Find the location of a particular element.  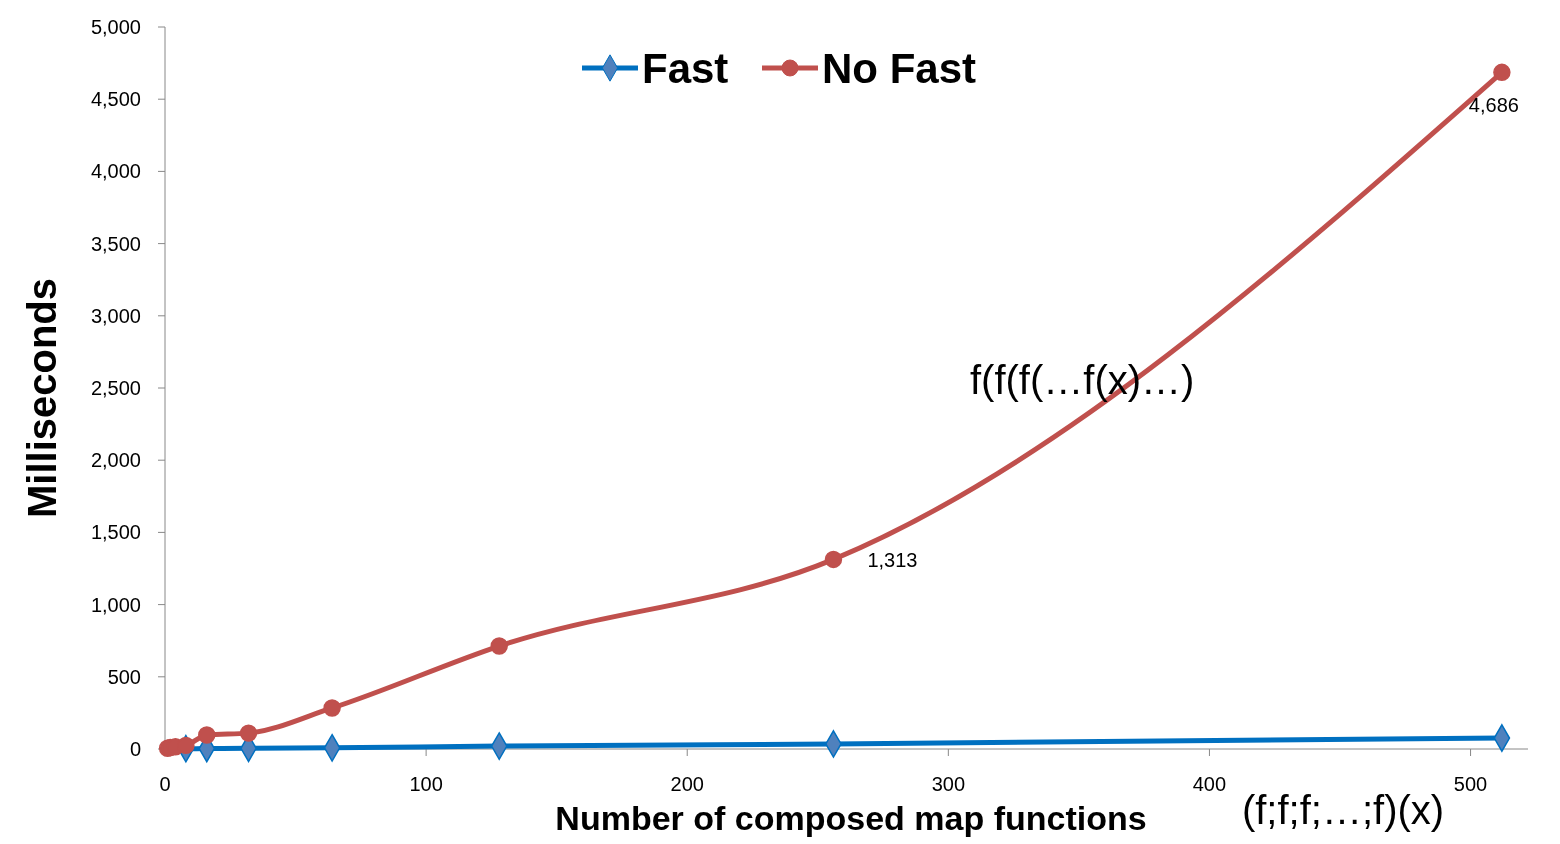

y-tick-label: 4,000 is located at coordinates (115, 171).